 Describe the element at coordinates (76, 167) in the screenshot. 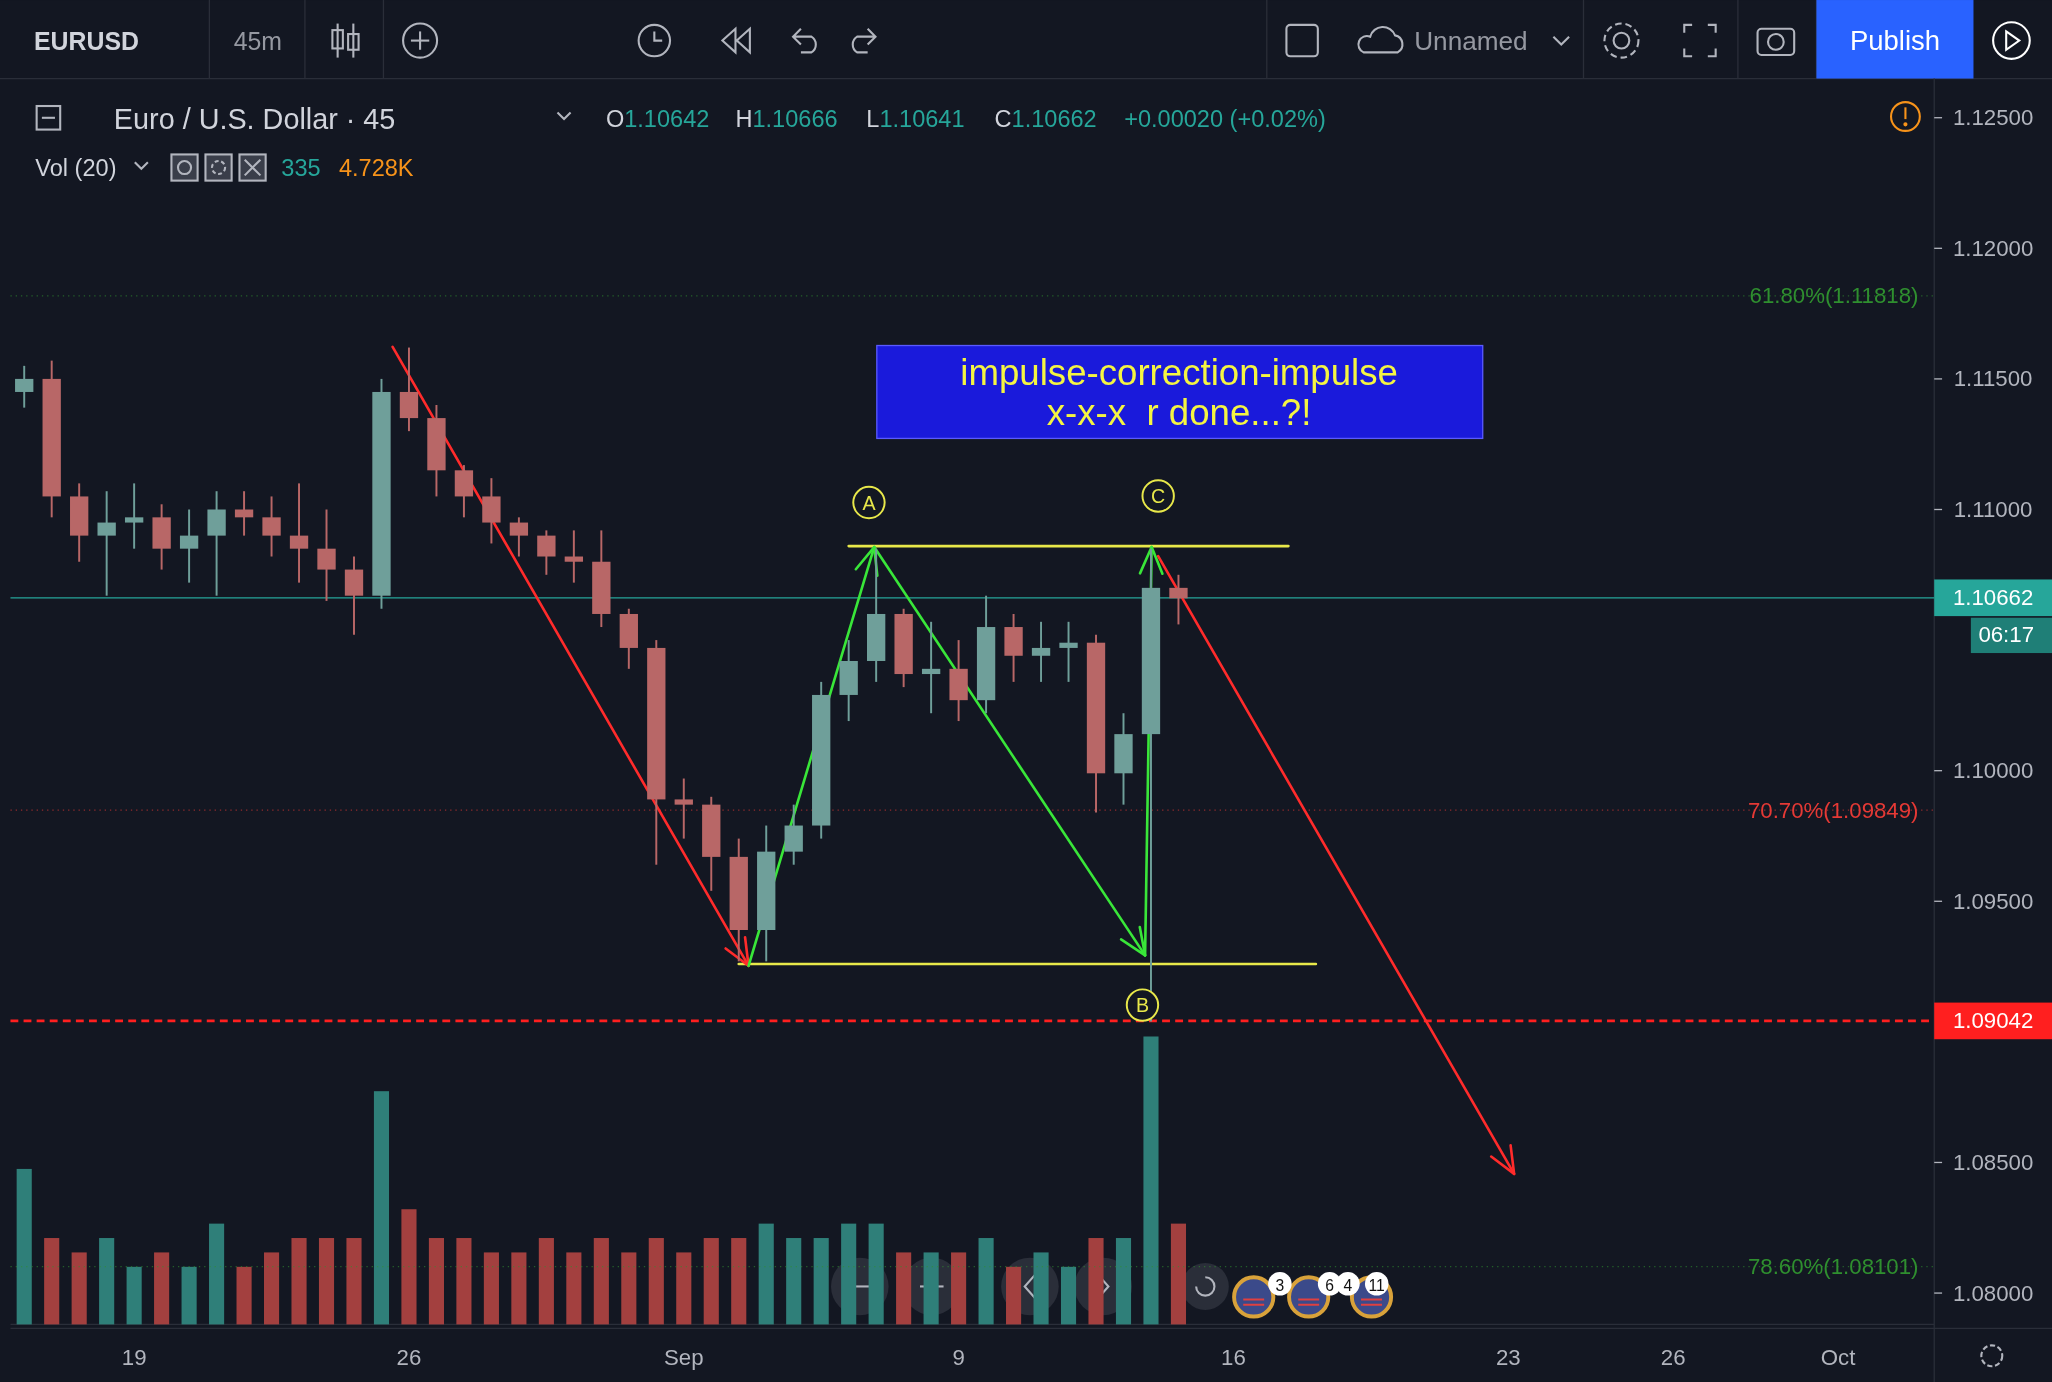

I see `annotation: Vol (20)` at that location.